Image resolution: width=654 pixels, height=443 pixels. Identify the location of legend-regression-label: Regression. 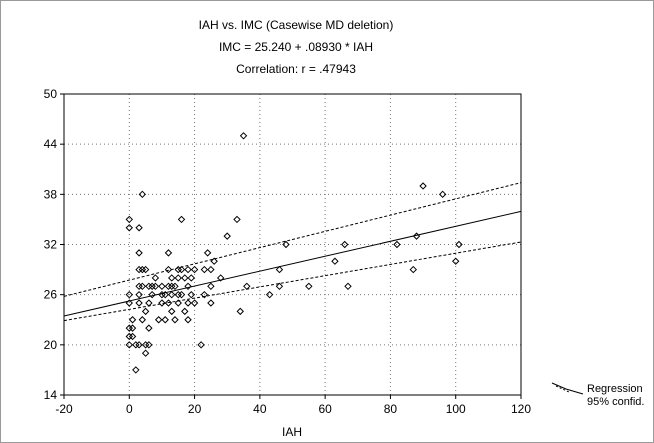
(615, 389).